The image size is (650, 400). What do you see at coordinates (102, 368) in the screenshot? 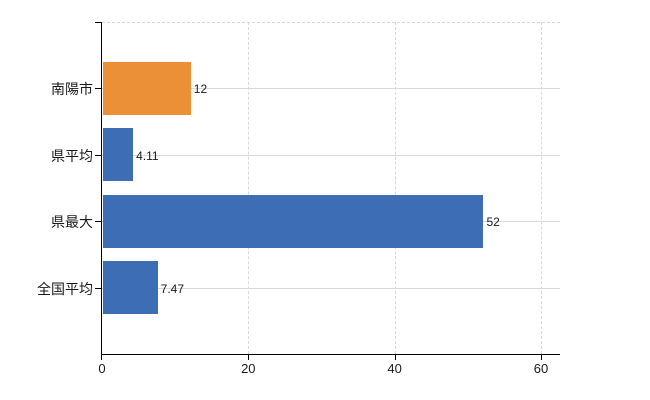
I see `x-tick-label: 0` at bounding box center [102, 368].